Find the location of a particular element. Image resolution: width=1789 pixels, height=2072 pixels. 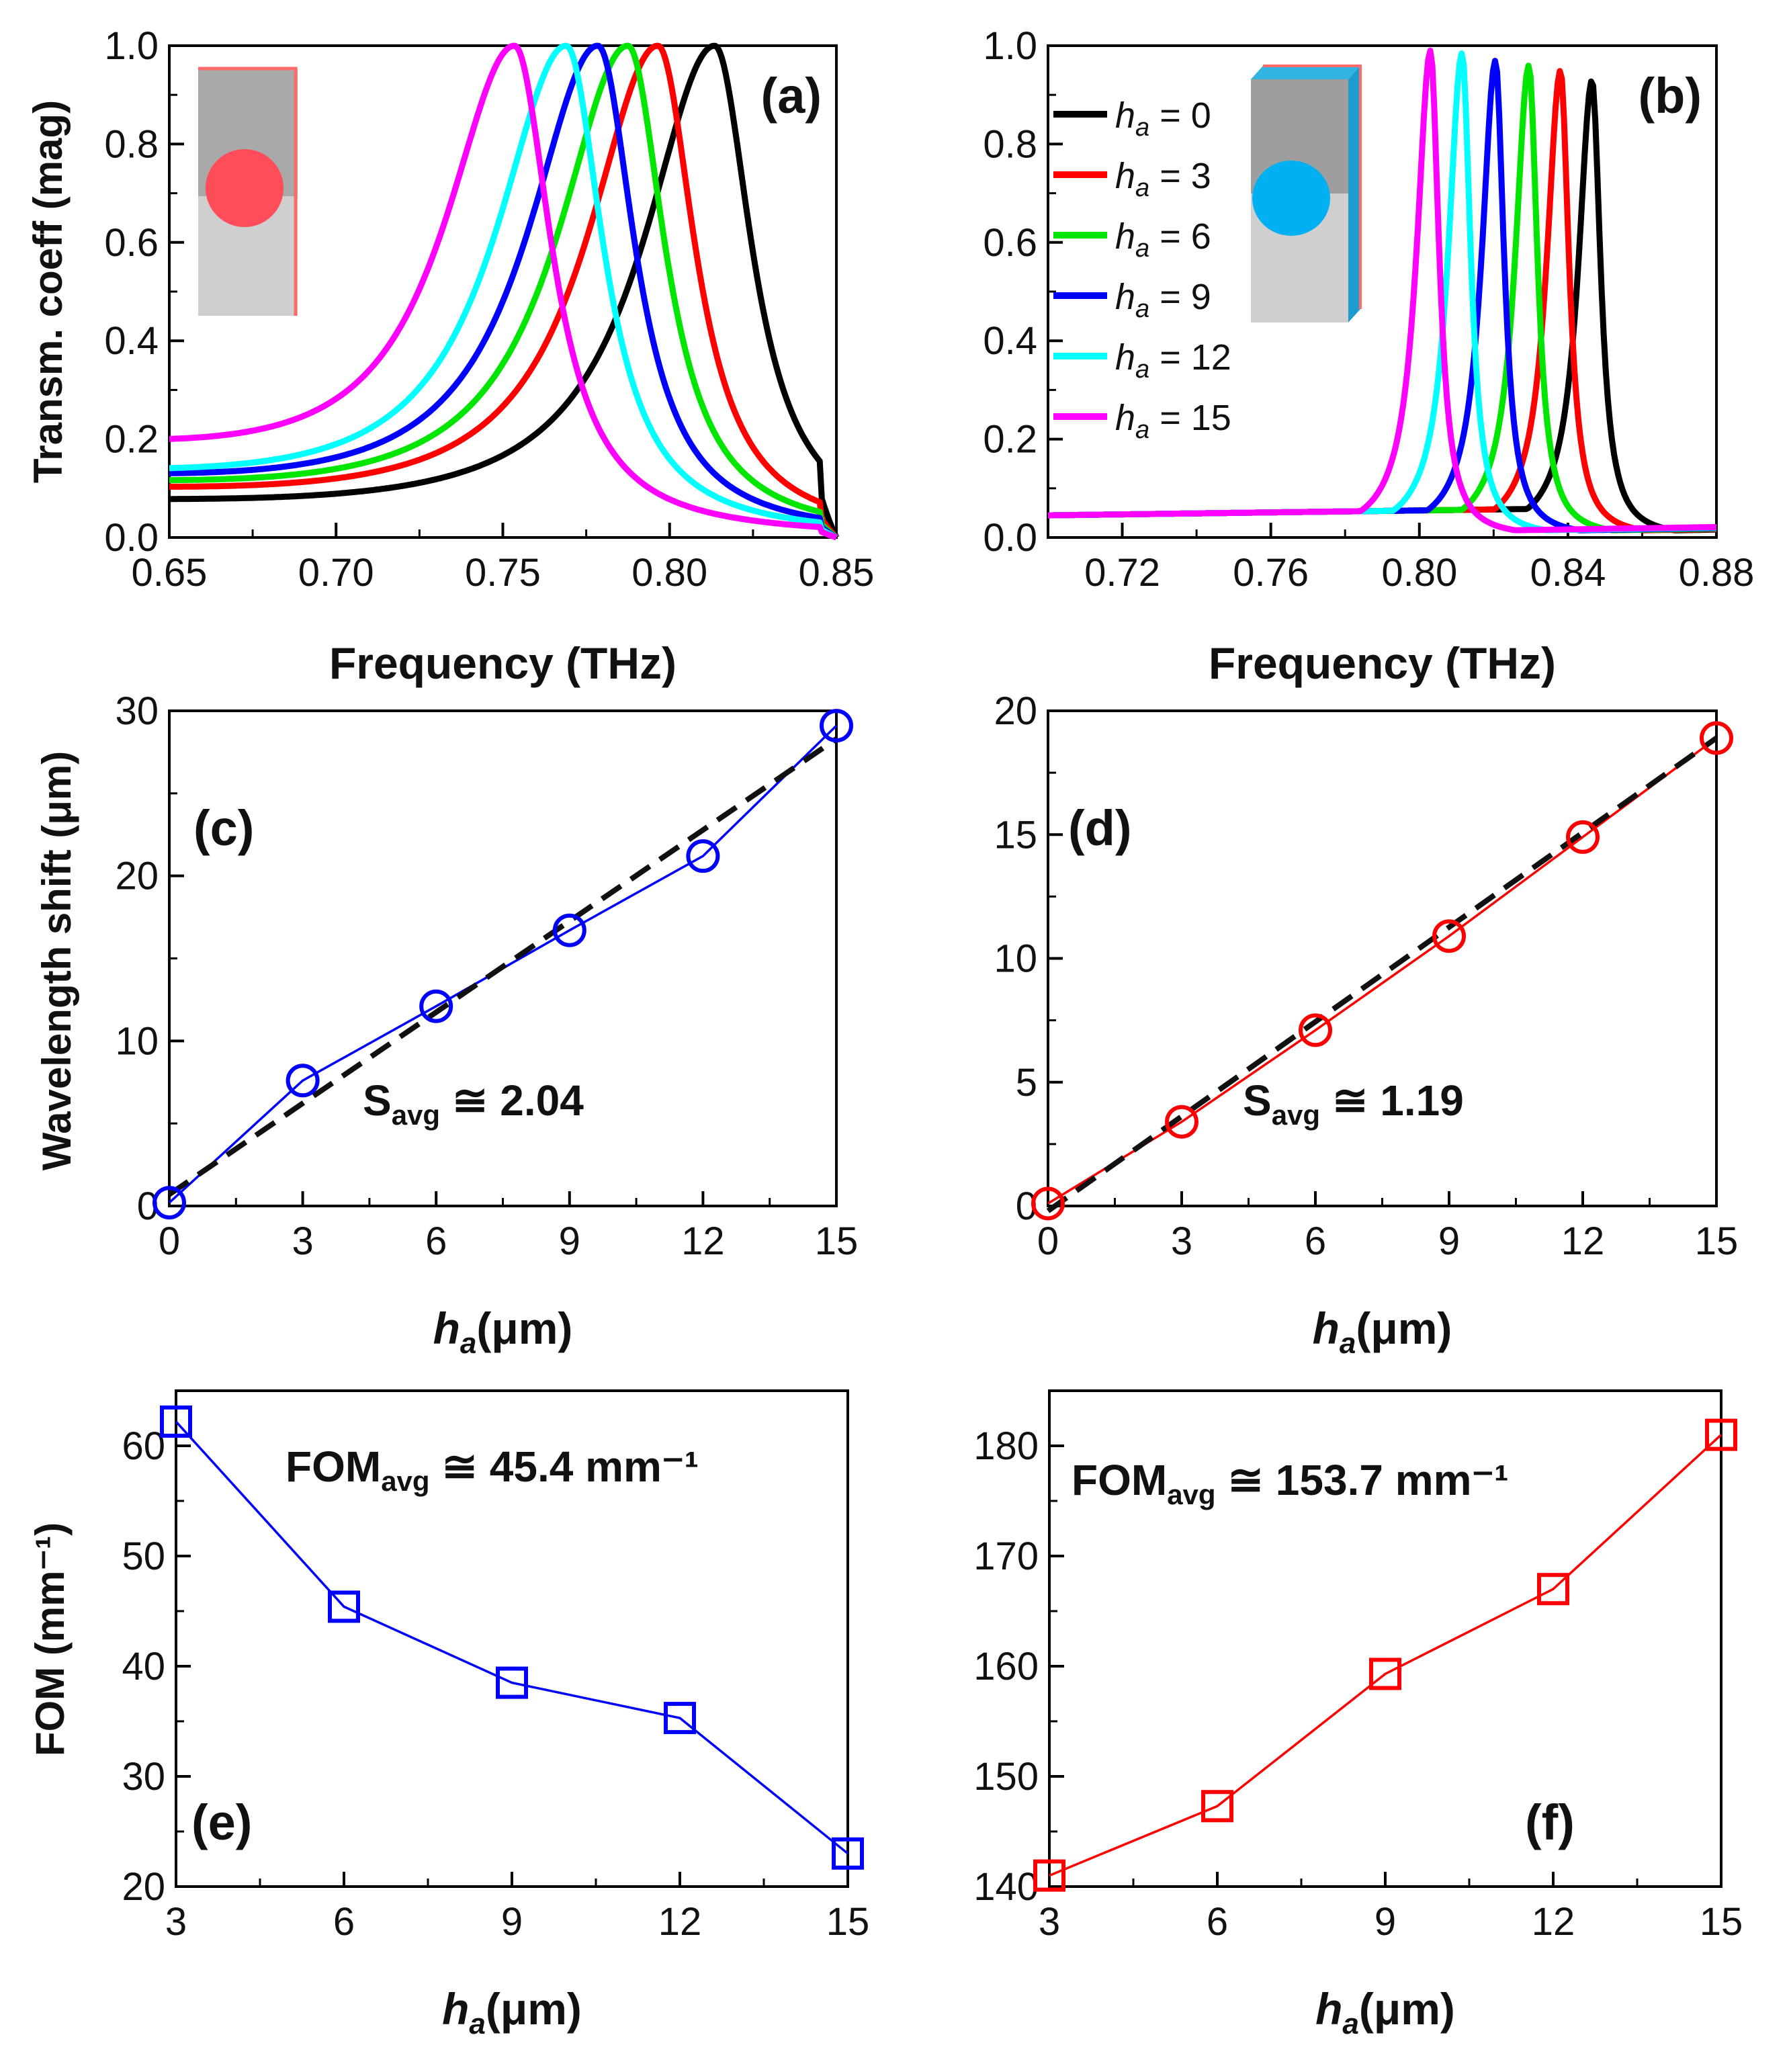

inset-edge-a is located at coordinates (248, 191).